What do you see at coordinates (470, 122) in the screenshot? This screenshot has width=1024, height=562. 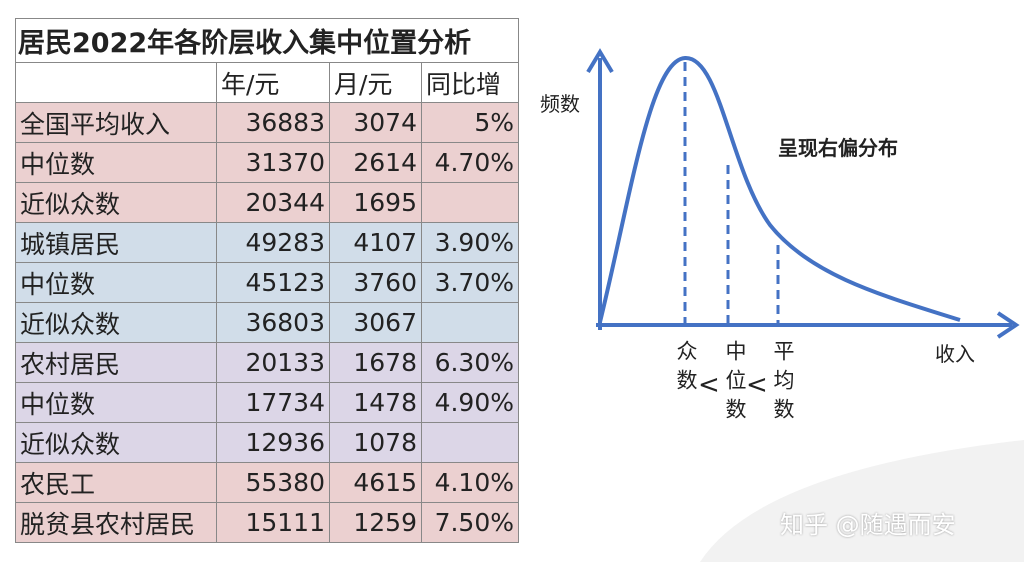 I see `value-cell: 5%` at bounding box center [470, 122].